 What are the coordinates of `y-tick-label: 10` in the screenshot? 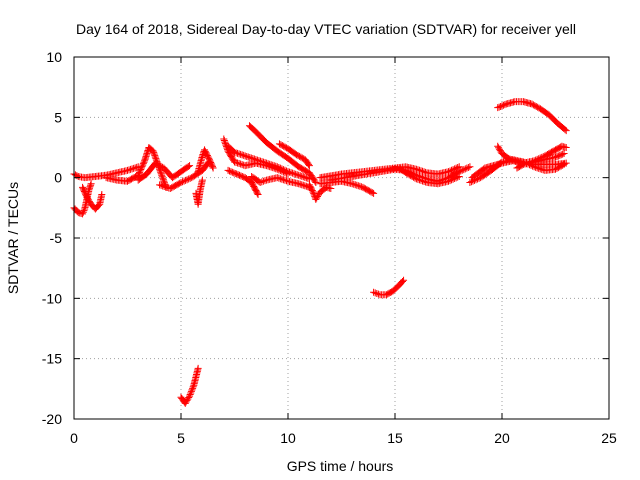 It's located at (54, 57).